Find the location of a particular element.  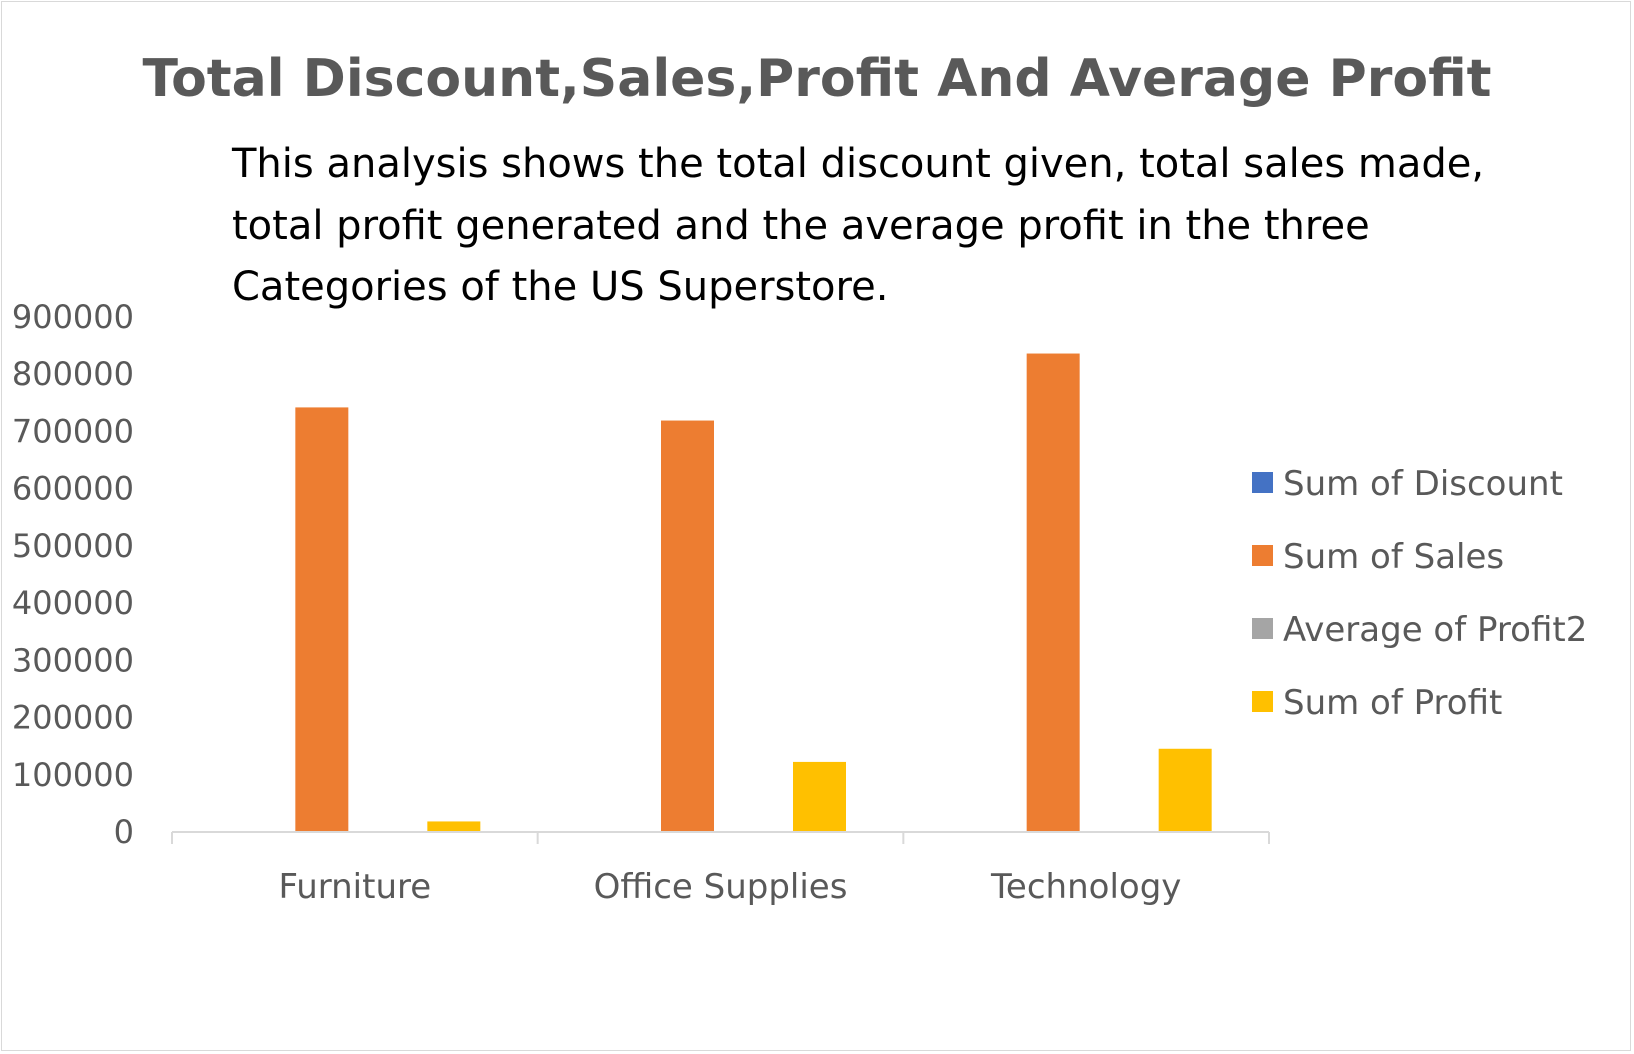

bar-sum-of-profit-office-supplies is located at coordinates (819, 796).